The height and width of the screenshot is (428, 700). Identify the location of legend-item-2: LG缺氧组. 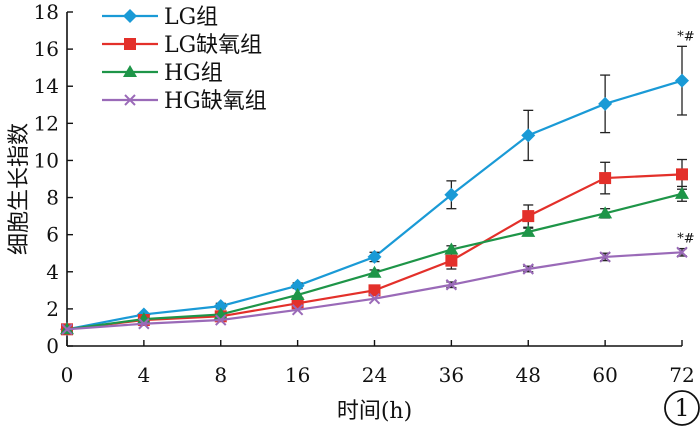
(182, 45).